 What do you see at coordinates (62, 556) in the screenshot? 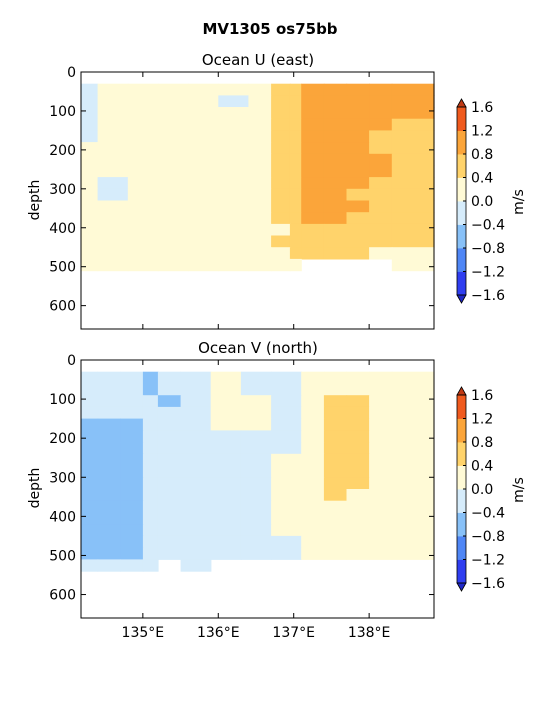
I see `y-tick-label: 500` at bounding box center [62, 556].